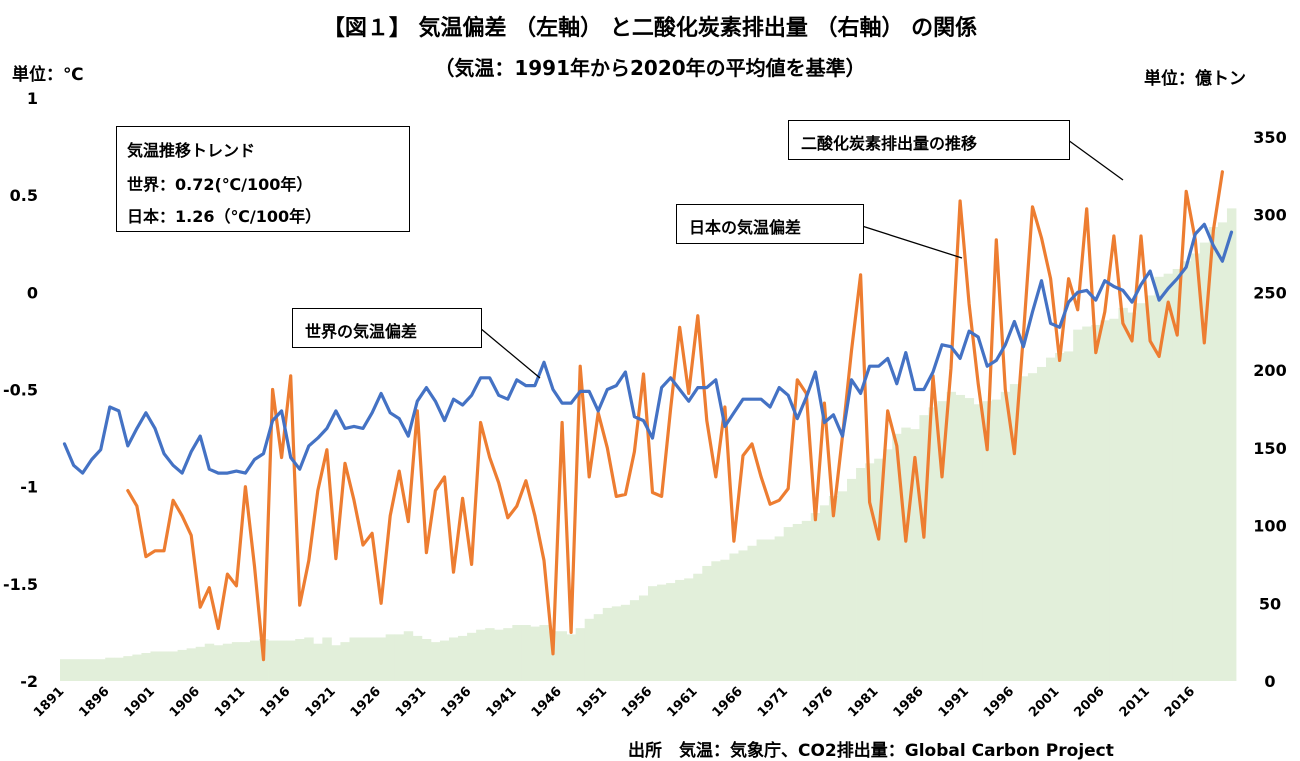 The image size is (1300, 761). What do you see at coordinates (592, 702) in the screenshot?
I see `x-tick-label: 1951` at bounding box center [592, 702].